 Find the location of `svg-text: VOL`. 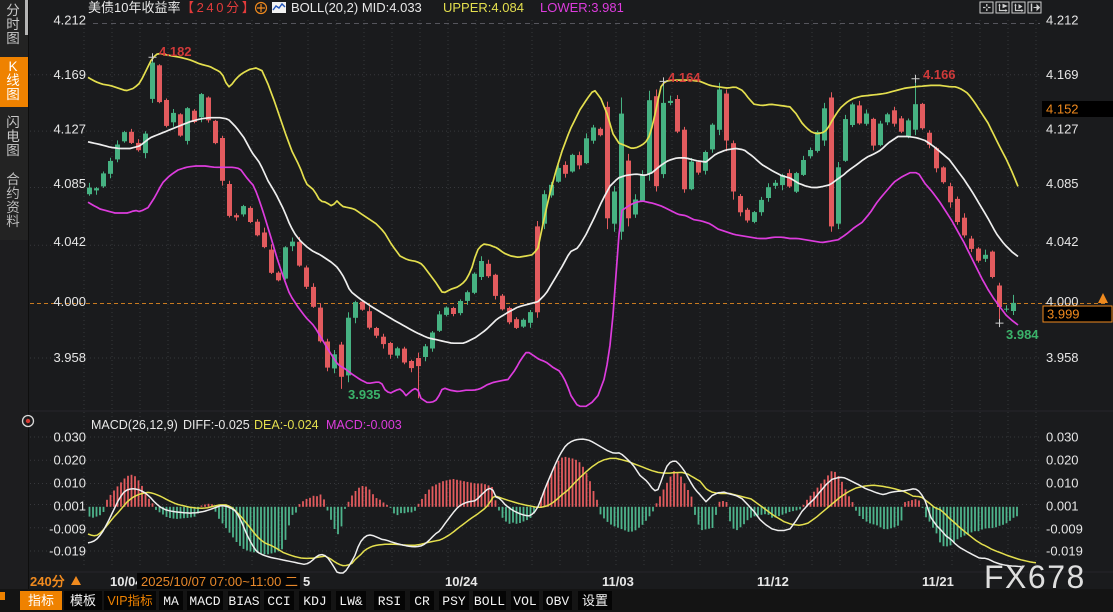

svg-text: VOL is located at coordinates (524, 601).